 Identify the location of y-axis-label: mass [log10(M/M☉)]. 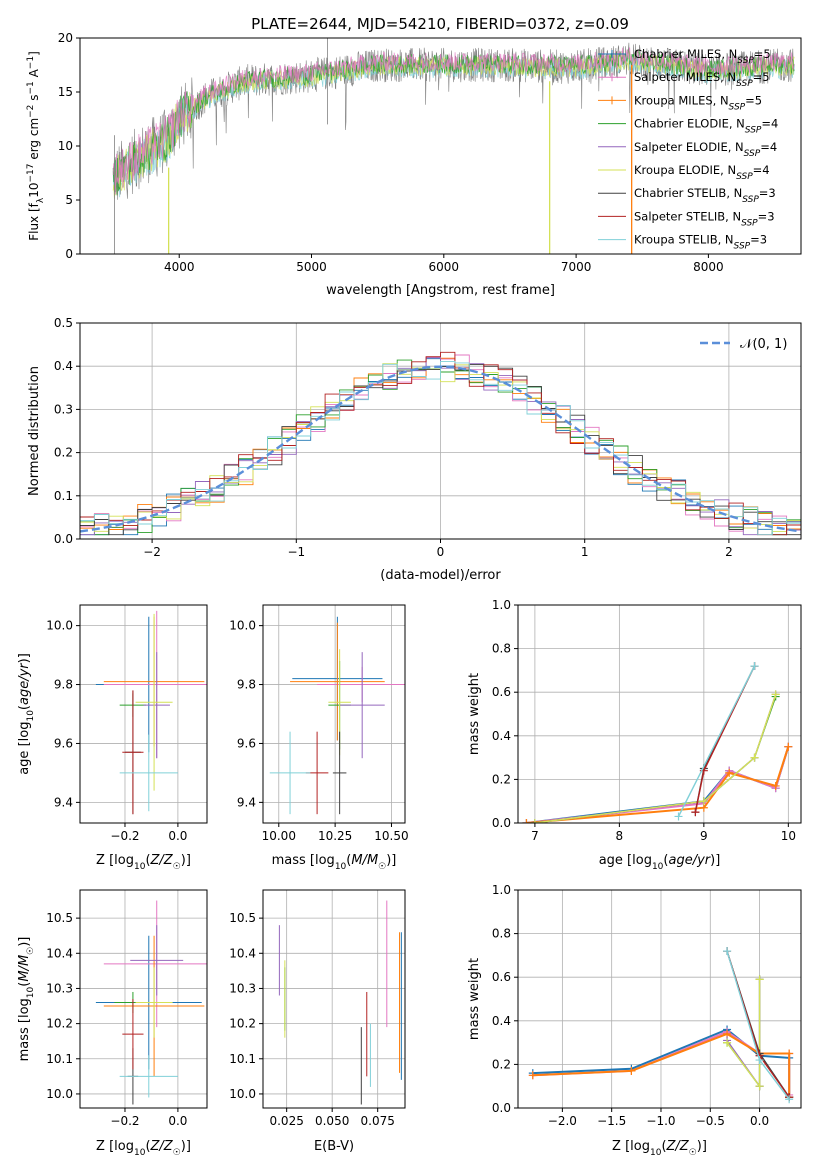
(26, 999).